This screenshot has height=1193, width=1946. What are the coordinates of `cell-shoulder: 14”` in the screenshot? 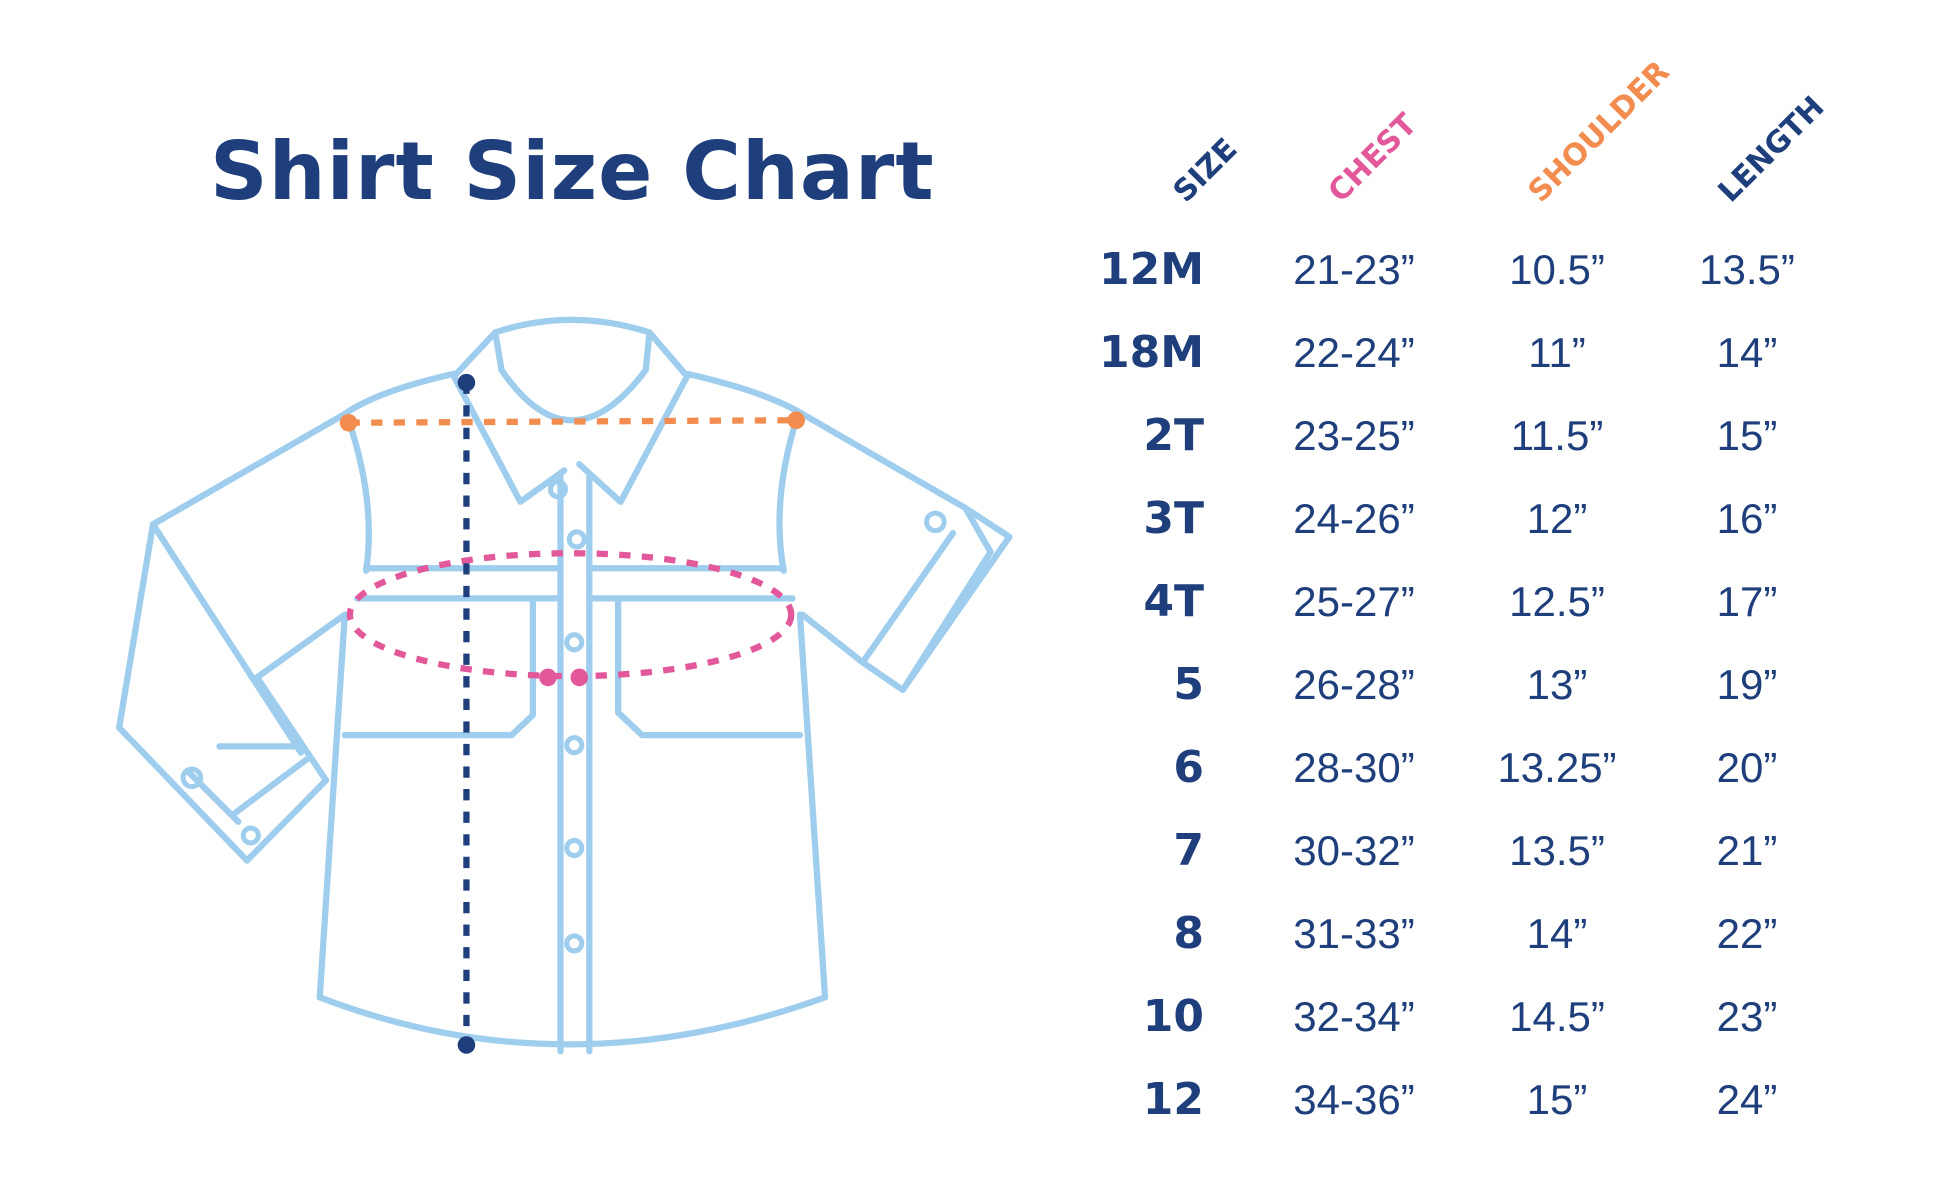 It's located at (1557, 933).